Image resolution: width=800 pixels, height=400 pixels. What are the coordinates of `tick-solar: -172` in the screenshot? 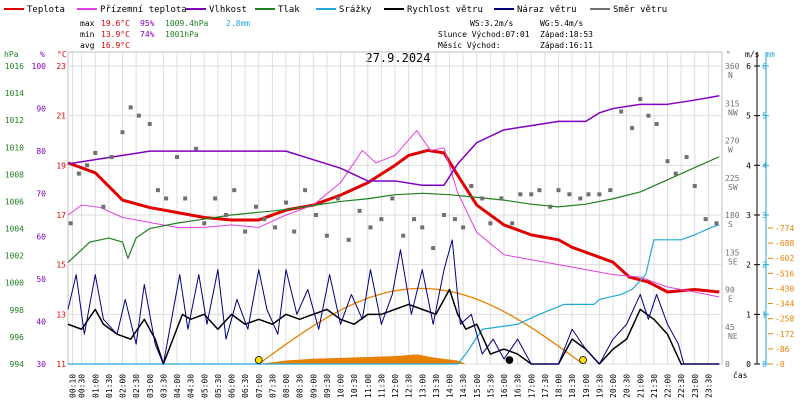 It's located at (784, 334).